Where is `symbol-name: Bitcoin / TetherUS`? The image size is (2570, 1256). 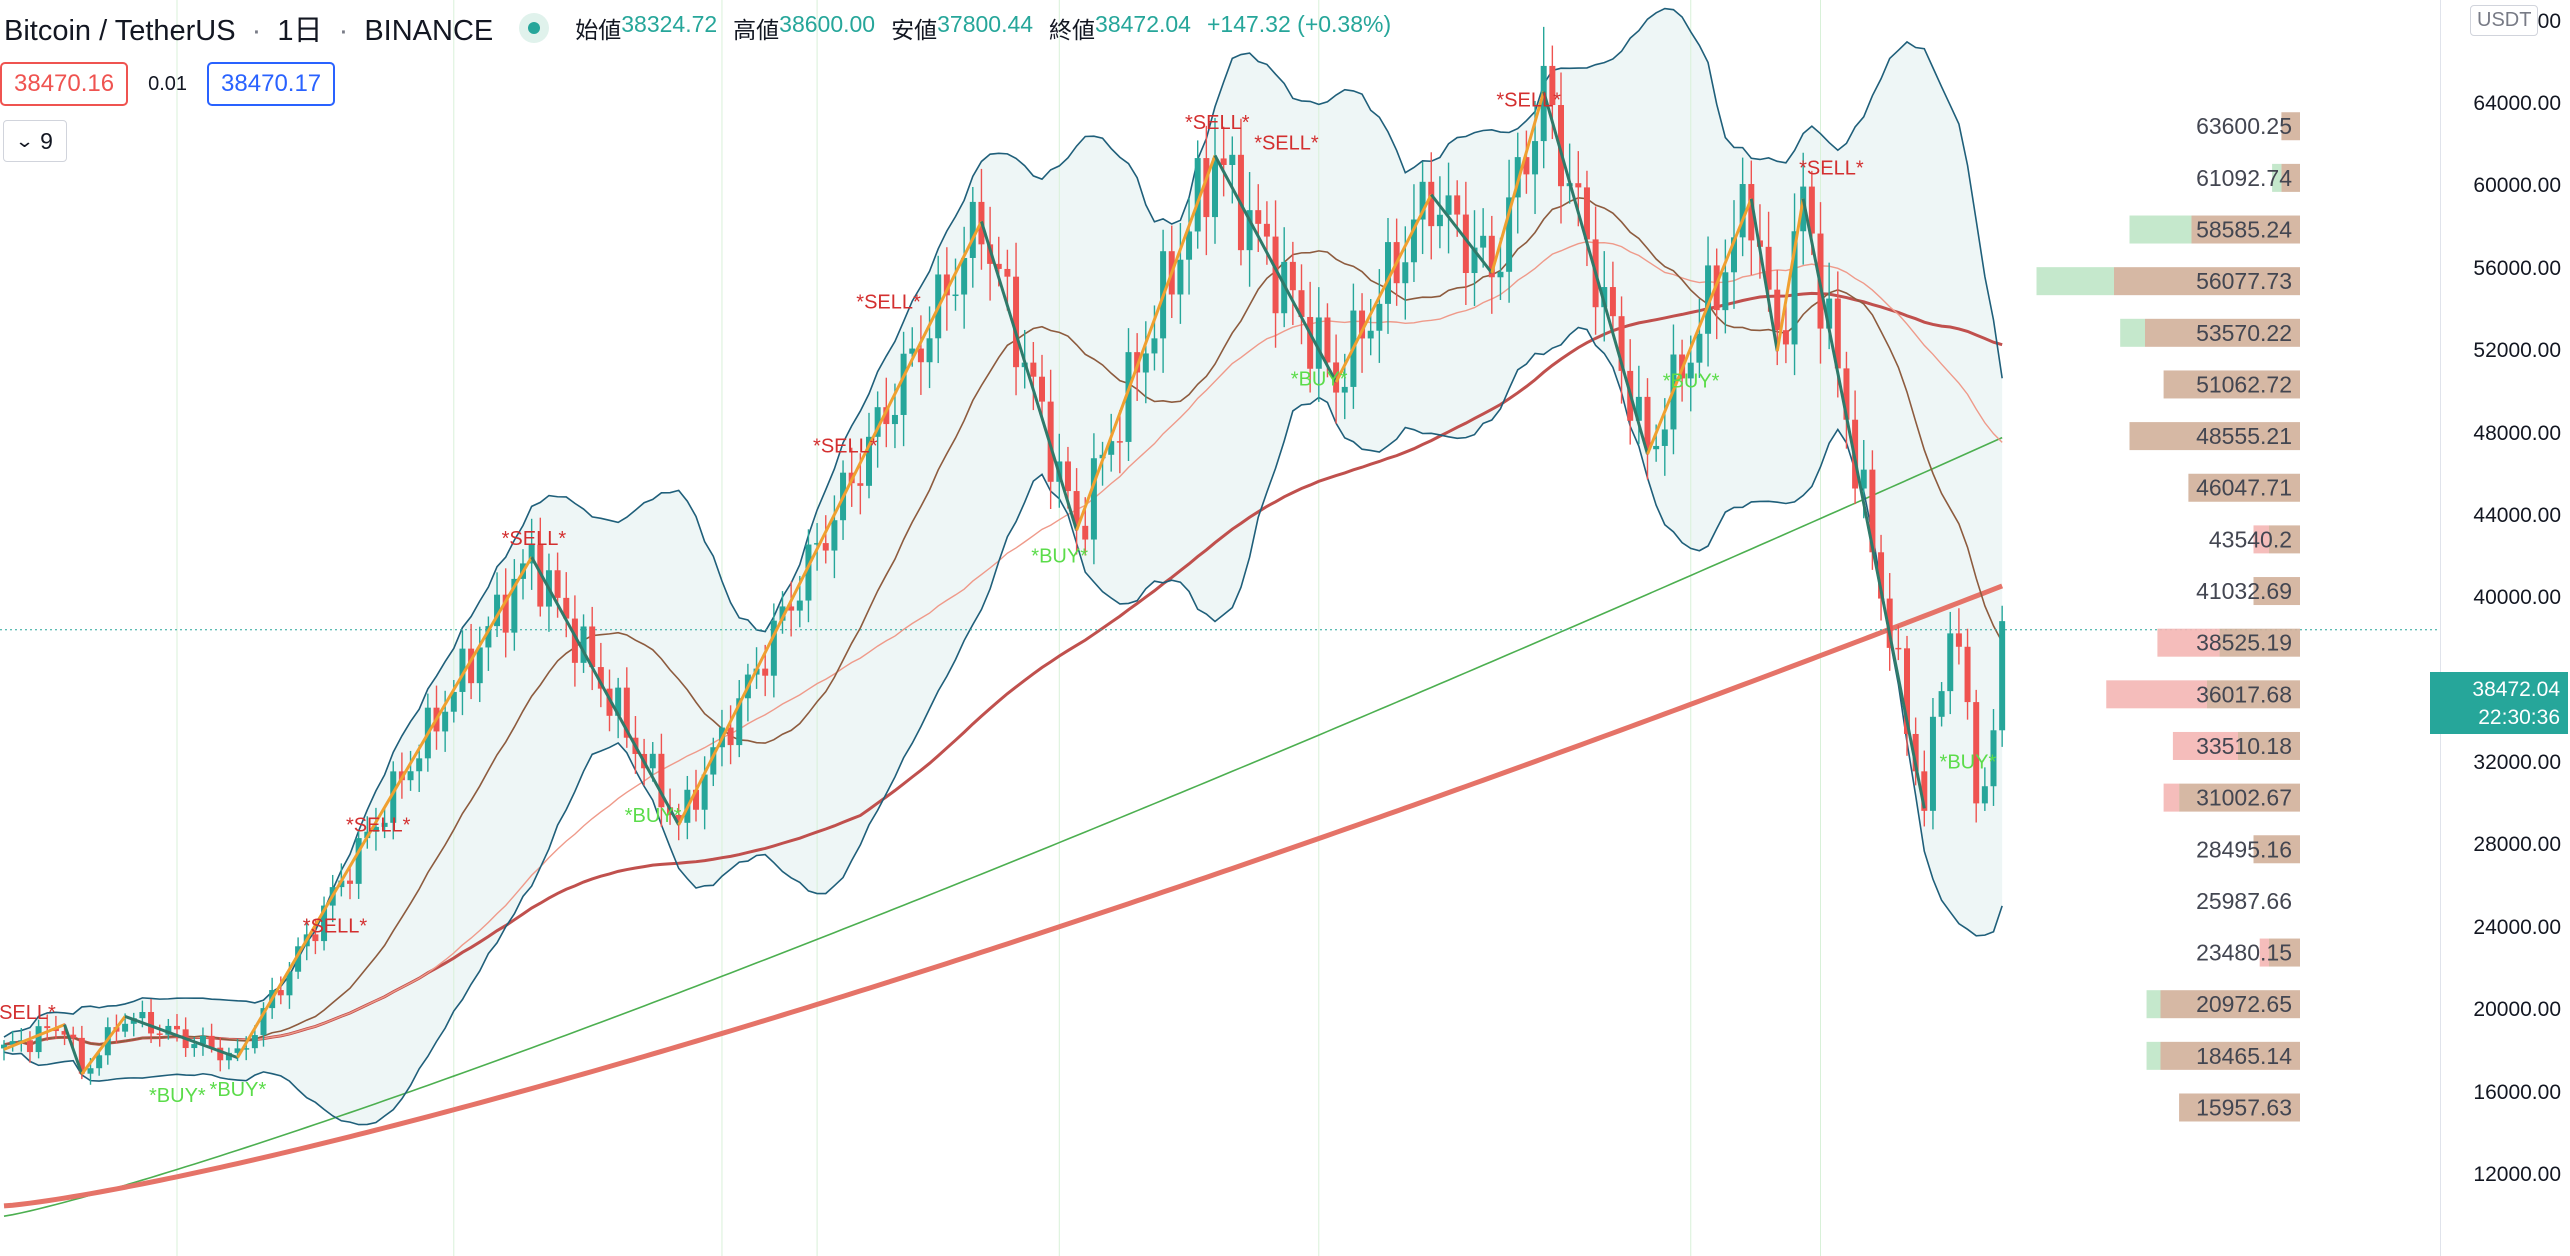 symbol-name: Bitcoin / TetherUS is located at coordinates (120, 31).